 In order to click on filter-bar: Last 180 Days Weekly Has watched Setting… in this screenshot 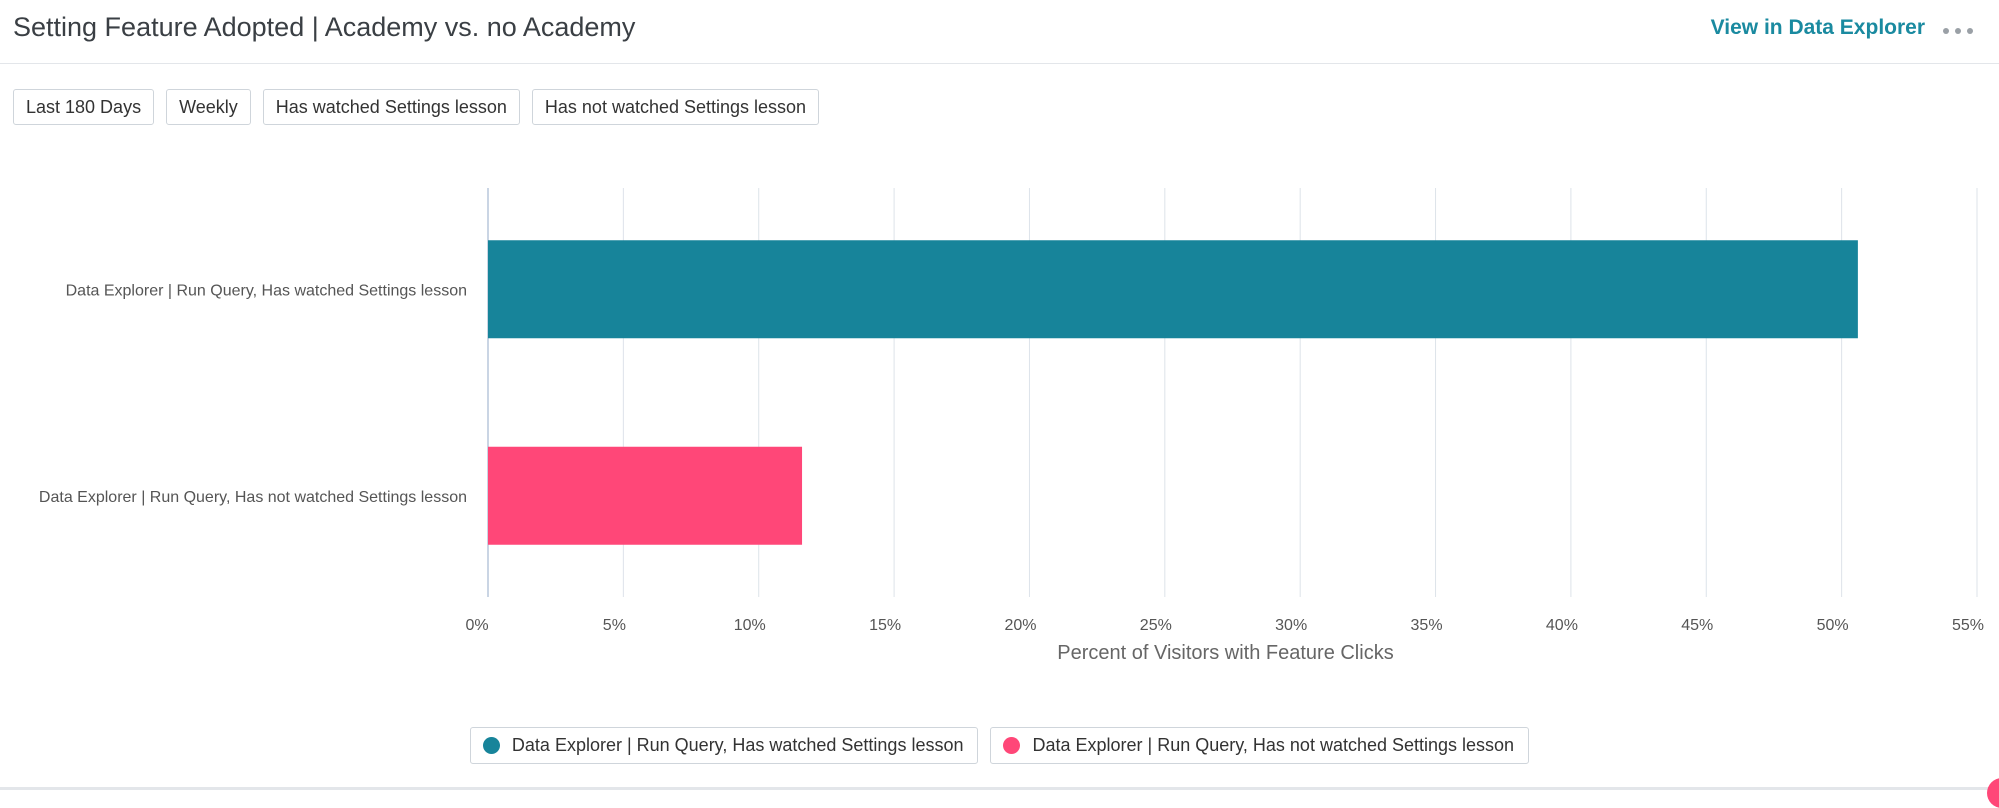, I will do `click(416, 107)`.